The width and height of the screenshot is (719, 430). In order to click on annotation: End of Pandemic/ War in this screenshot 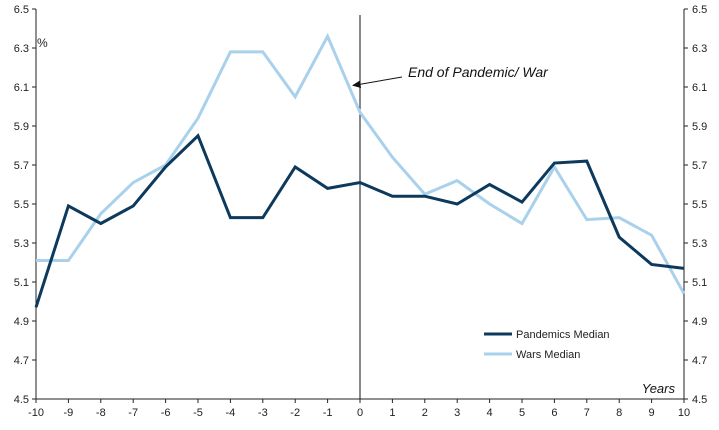, I will do `click(450, 76)`.